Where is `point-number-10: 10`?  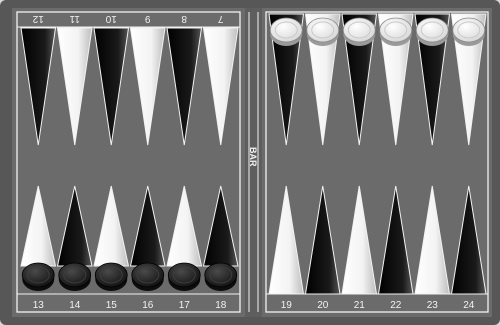
point-number-10: 10 is located at coordinates (111, 18).